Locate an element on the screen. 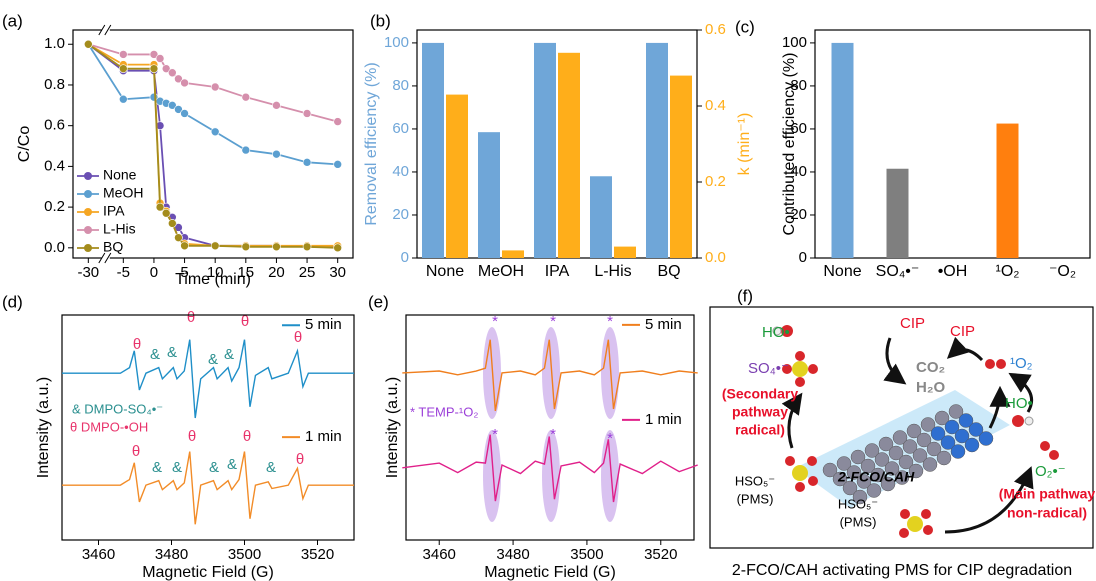  x-tick-label: 3460 is located at coordinates (98, 554).